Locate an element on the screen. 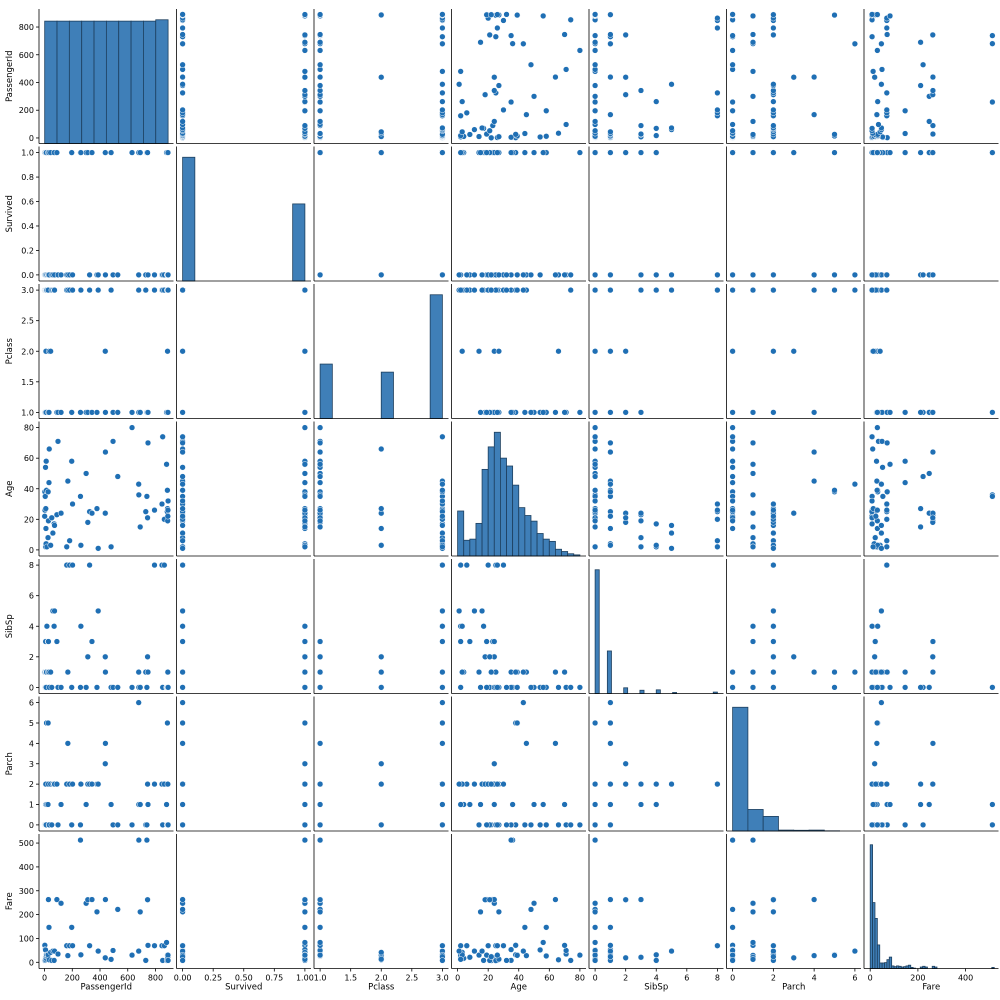 The width and height of the screenshot is (1000, 1000). y-tick-label-survived-5: 1.0 is located at coordinates (27, 153).